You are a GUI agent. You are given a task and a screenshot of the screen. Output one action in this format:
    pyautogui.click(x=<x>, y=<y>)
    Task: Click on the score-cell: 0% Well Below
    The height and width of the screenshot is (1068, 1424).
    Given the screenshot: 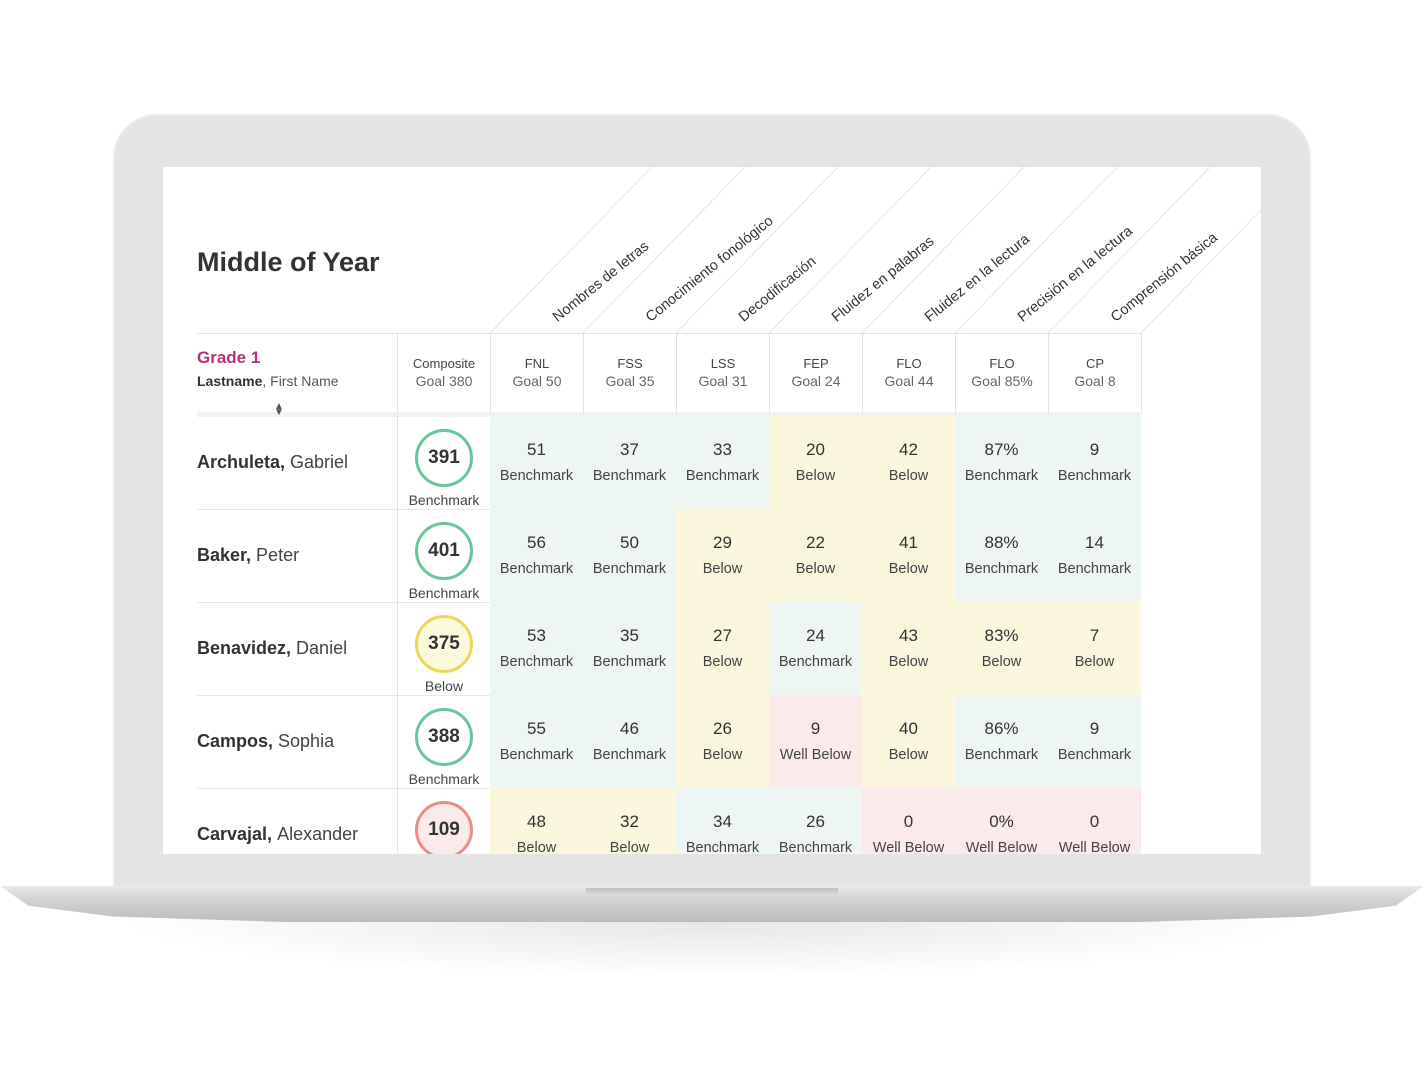 What is the action you would take?
    pyautogui.click(x=1001, y=821)
    